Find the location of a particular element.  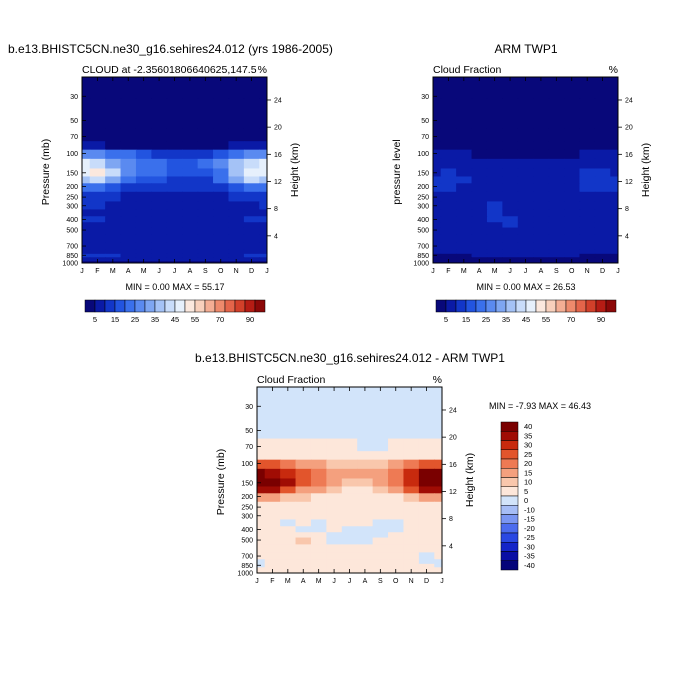

colorbar-label: -30 is located at coordinates (529, 546).